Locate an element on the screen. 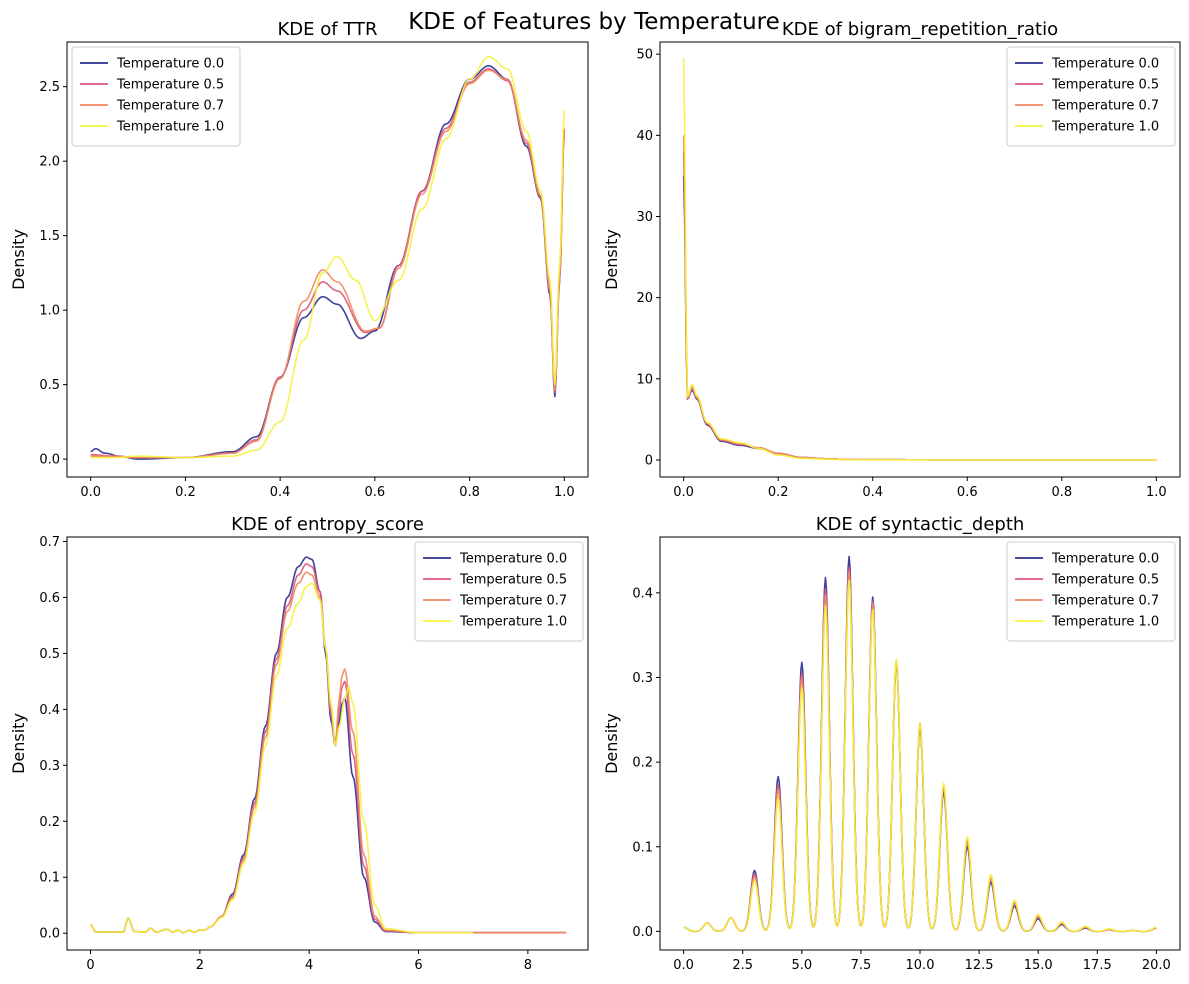 The image size is (1189, 984). y-axis-ticks: 0.0 0.5 1.0 1.5 2.0 2.5 is located at coordinates (53, 274).